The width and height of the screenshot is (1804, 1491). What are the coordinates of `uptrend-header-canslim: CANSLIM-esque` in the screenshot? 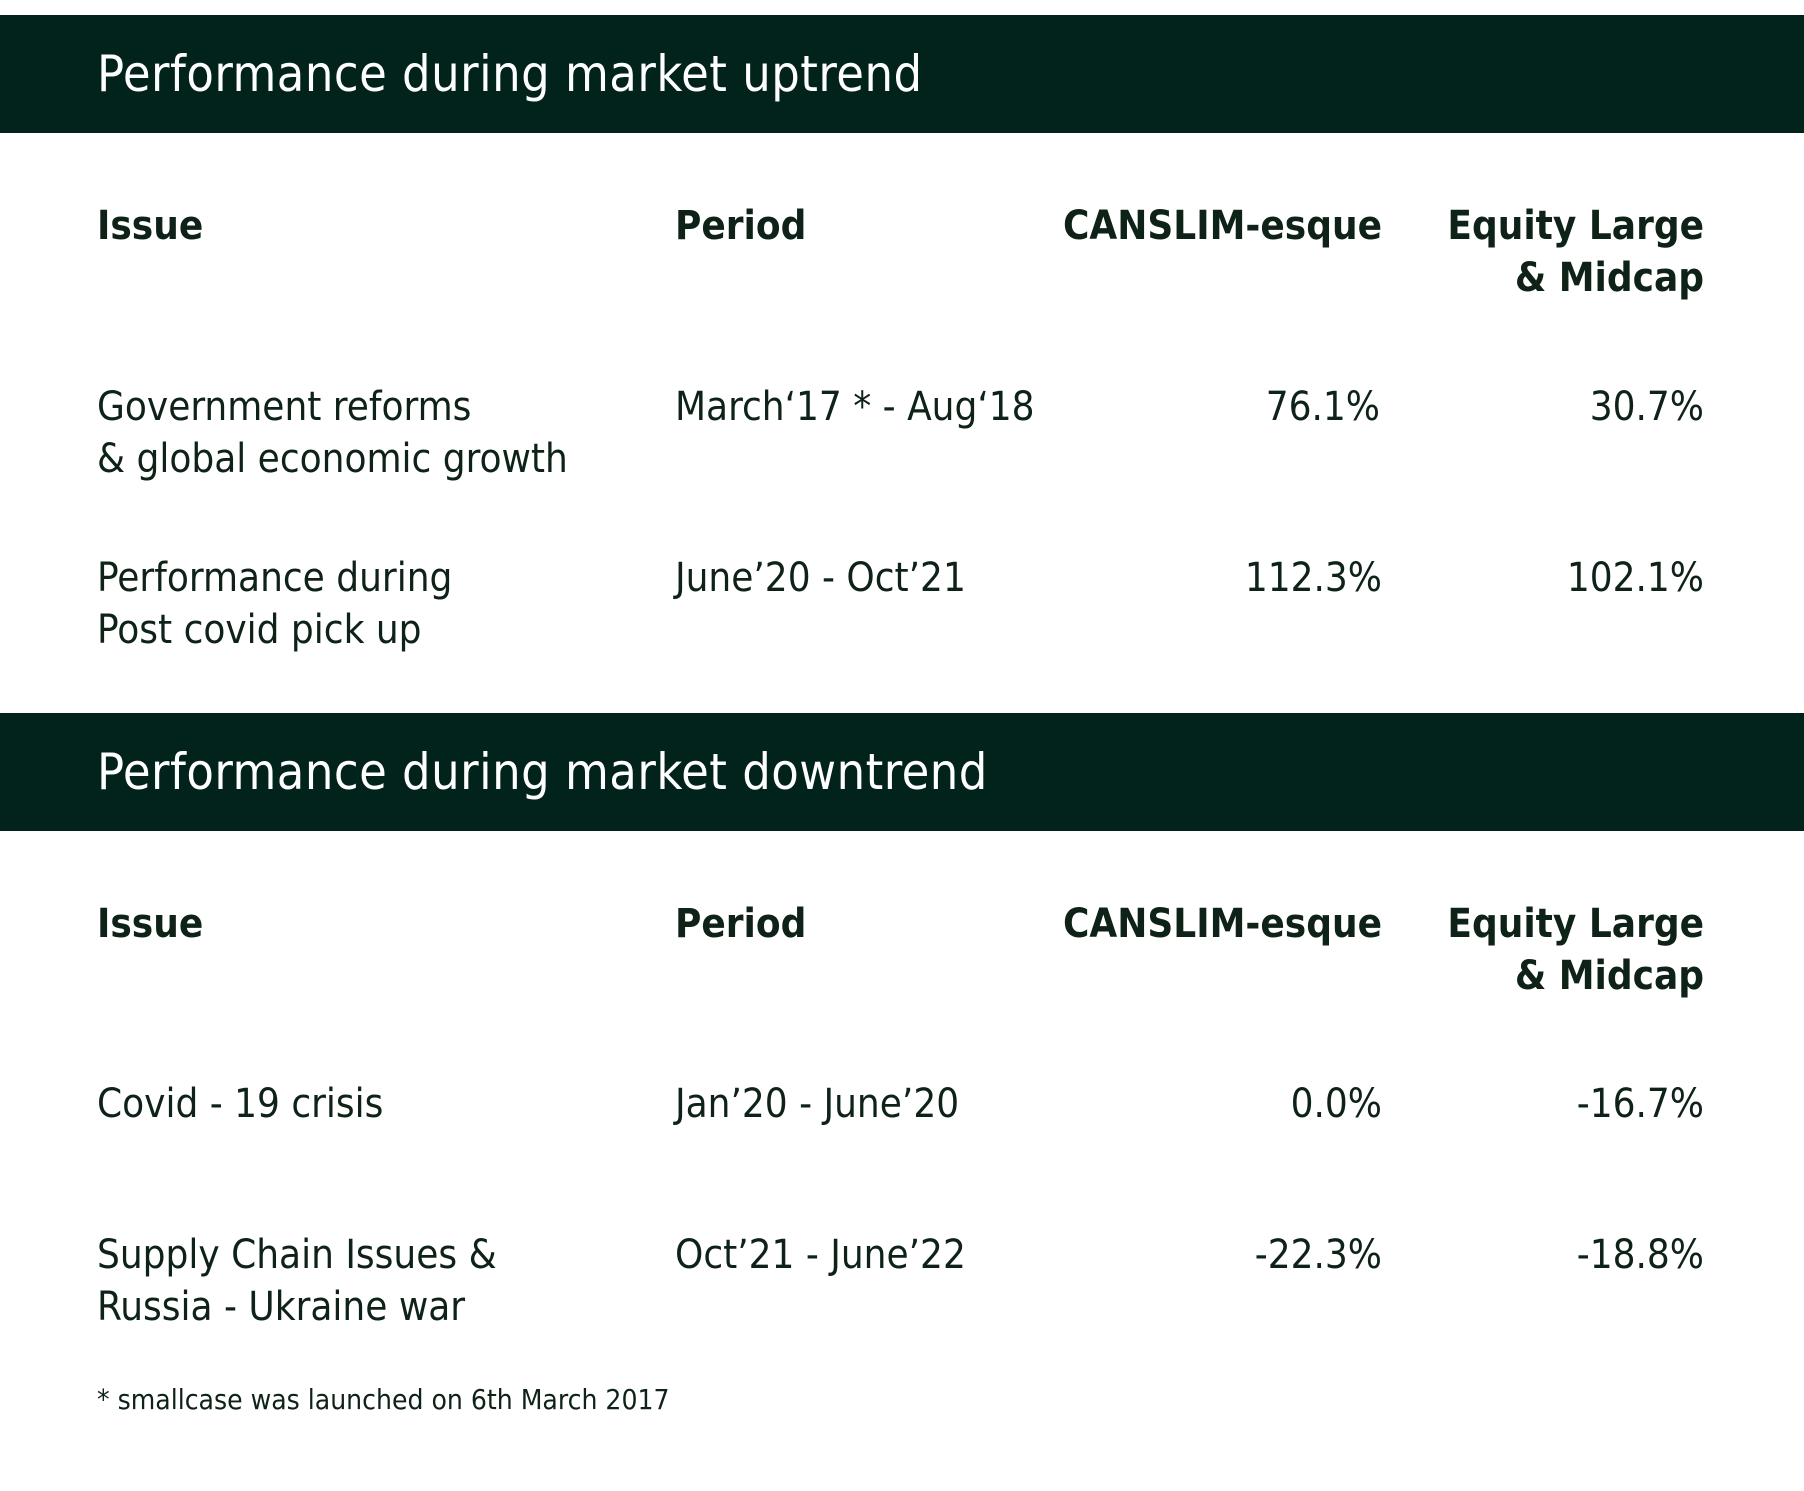 It's located at (1222, 226).